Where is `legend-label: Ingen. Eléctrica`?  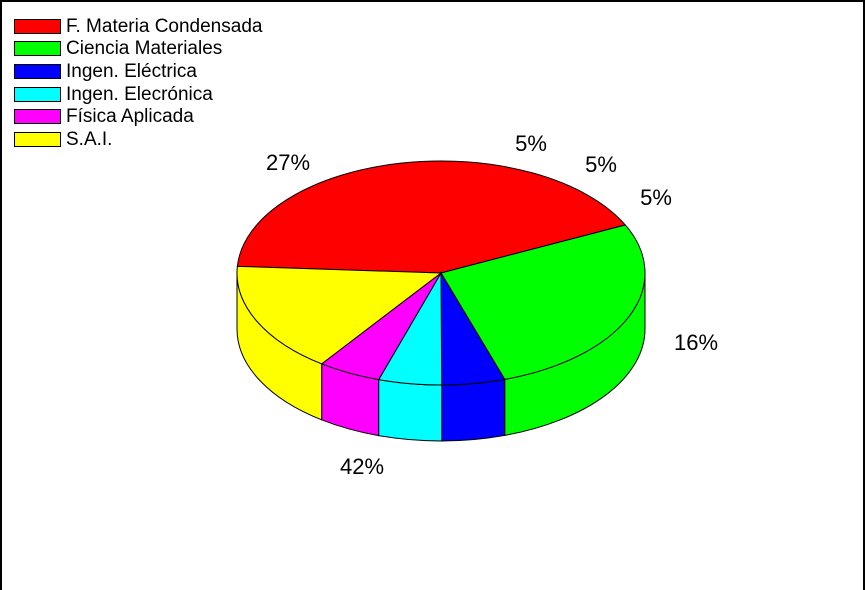 legend-label: Ingen. Eléctrica is located at coordinates (131, 71).